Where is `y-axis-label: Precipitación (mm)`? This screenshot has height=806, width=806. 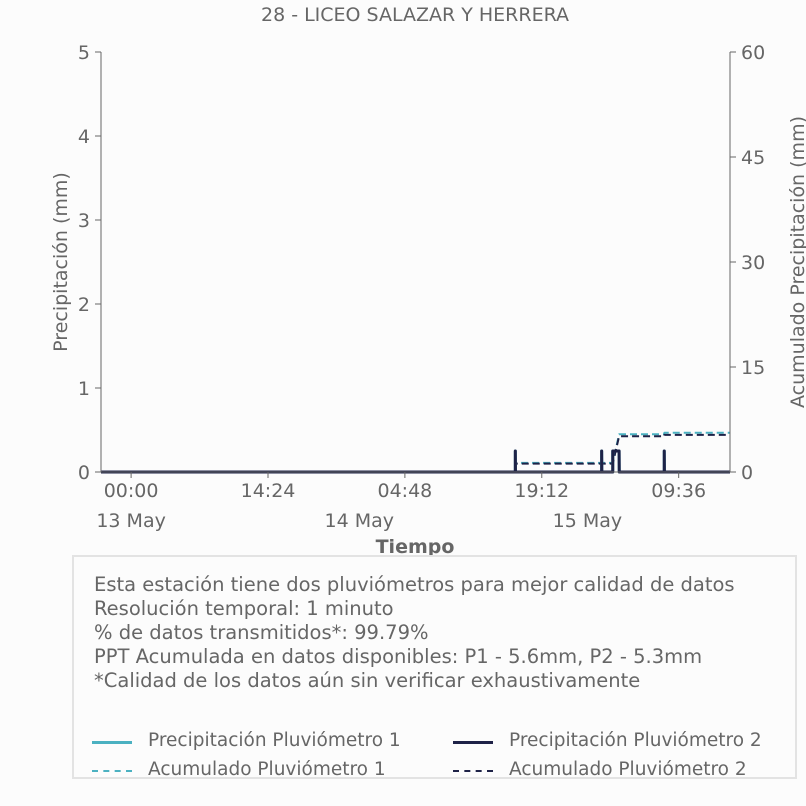
y-axis-label: Precipitación (mm) is located at coordinates (61, 262).